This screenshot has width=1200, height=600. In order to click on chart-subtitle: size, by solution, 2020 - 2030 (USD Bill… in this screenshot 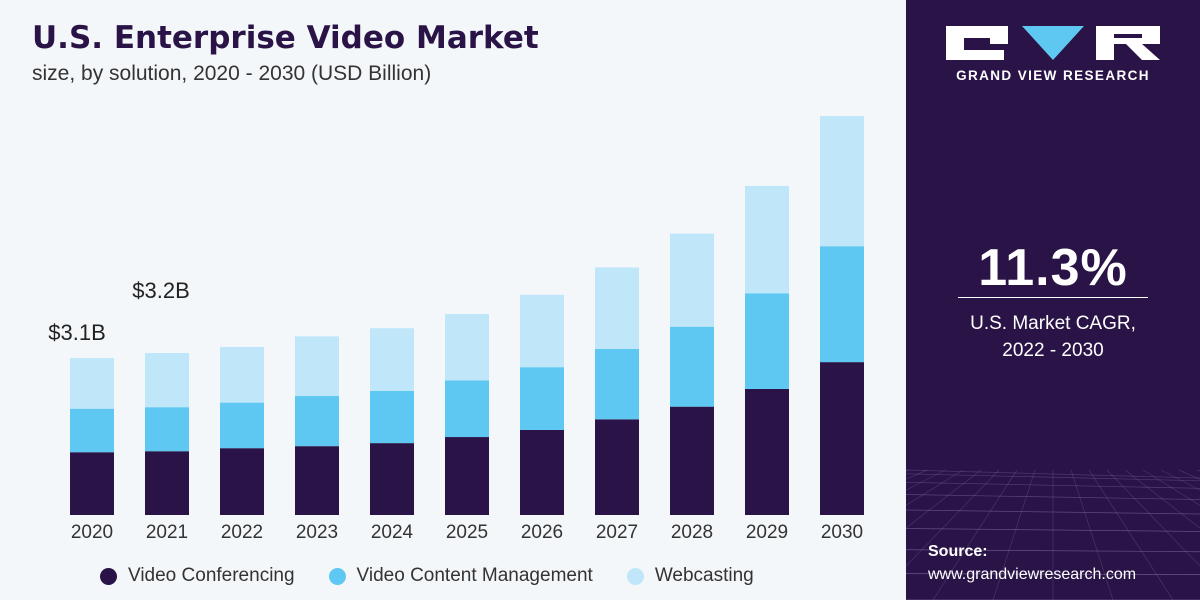, I will do `click(232, 73)`.